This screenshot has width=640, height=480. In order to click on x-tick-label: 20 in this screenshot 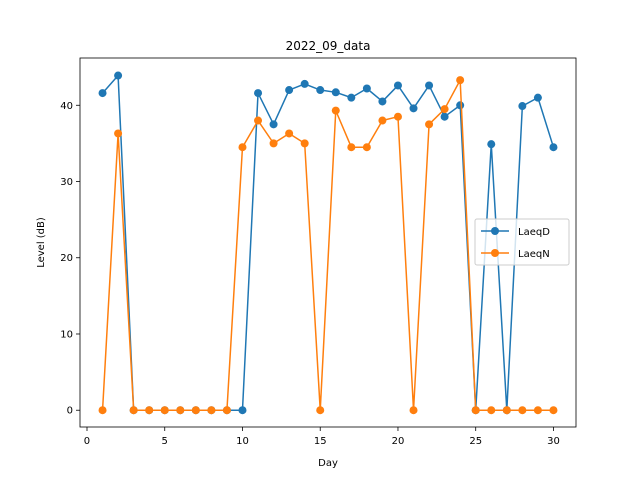, I will do `click(398, 441)`.